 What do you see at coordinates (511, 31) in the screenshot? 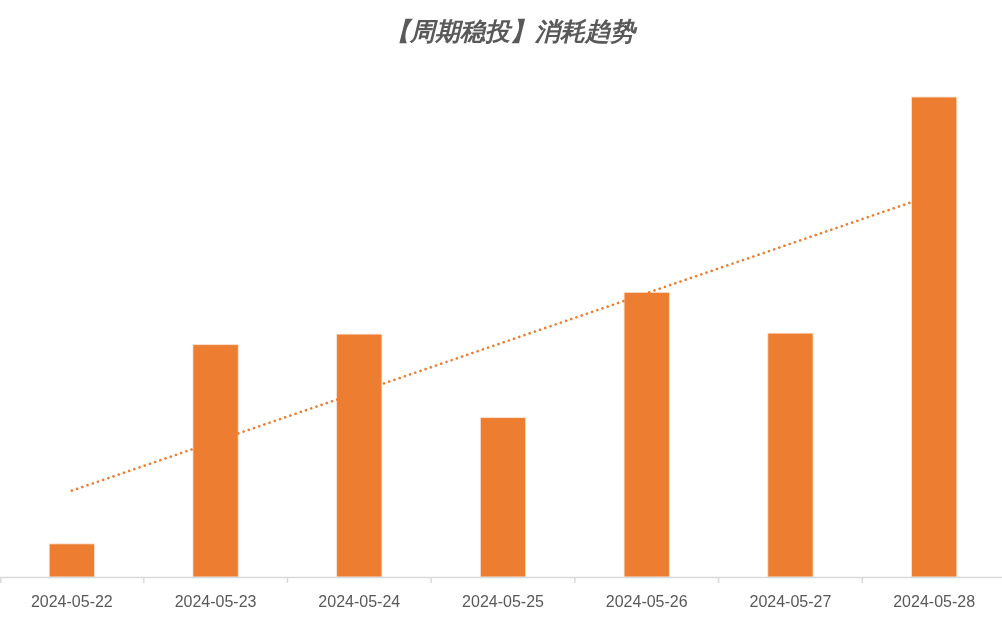
I see `chart-title: 【周期稳投】消耗趋势` at bounding box center [511, 31].